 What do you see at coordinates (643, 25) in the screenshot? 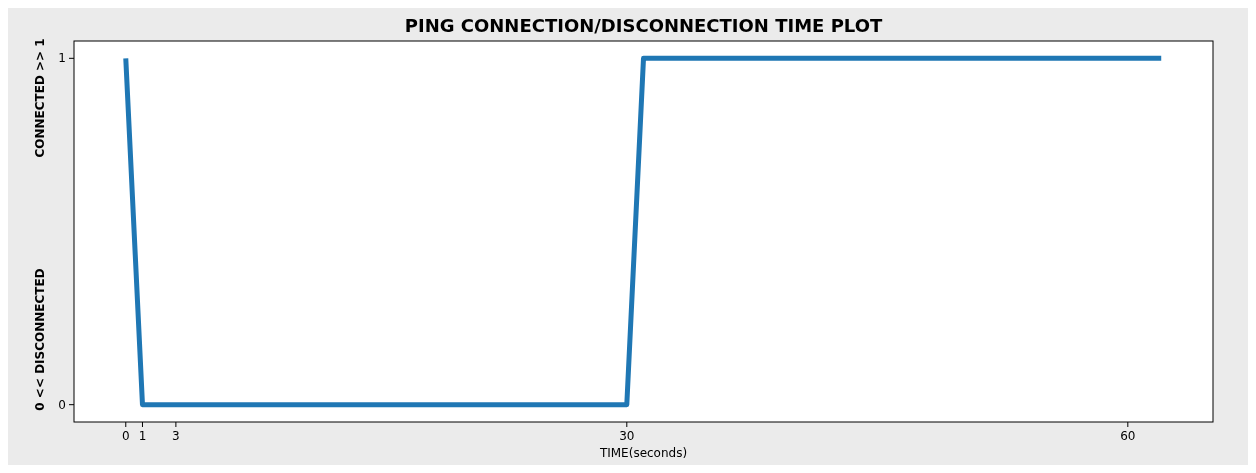
I see `chart-title: PING CONNECTION/DISCONNECTION TIME PLOT` at bounding box center [643, 25].